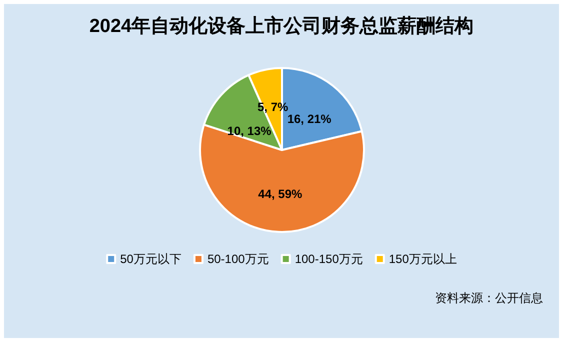  Describe the element at coordinates (151, 259) in the screenshot. I see `legend-label: 50万元以下` at that location.